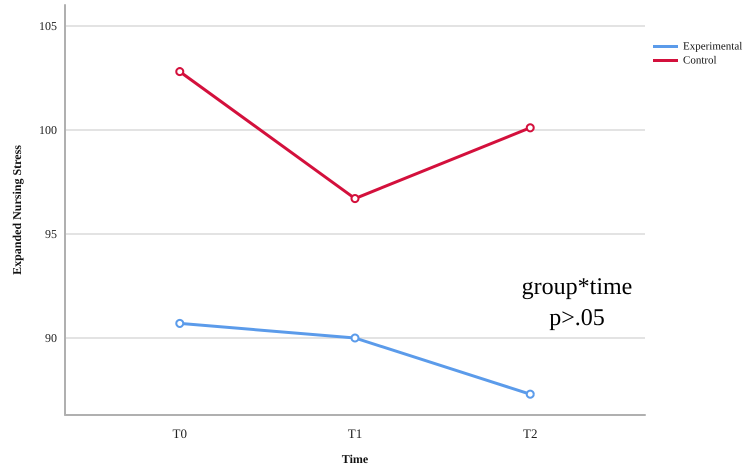  What do you see at coordinates (48, 25) in the screenshot?
I see `y-tick-label: 105` at bounding box center [48, 25].